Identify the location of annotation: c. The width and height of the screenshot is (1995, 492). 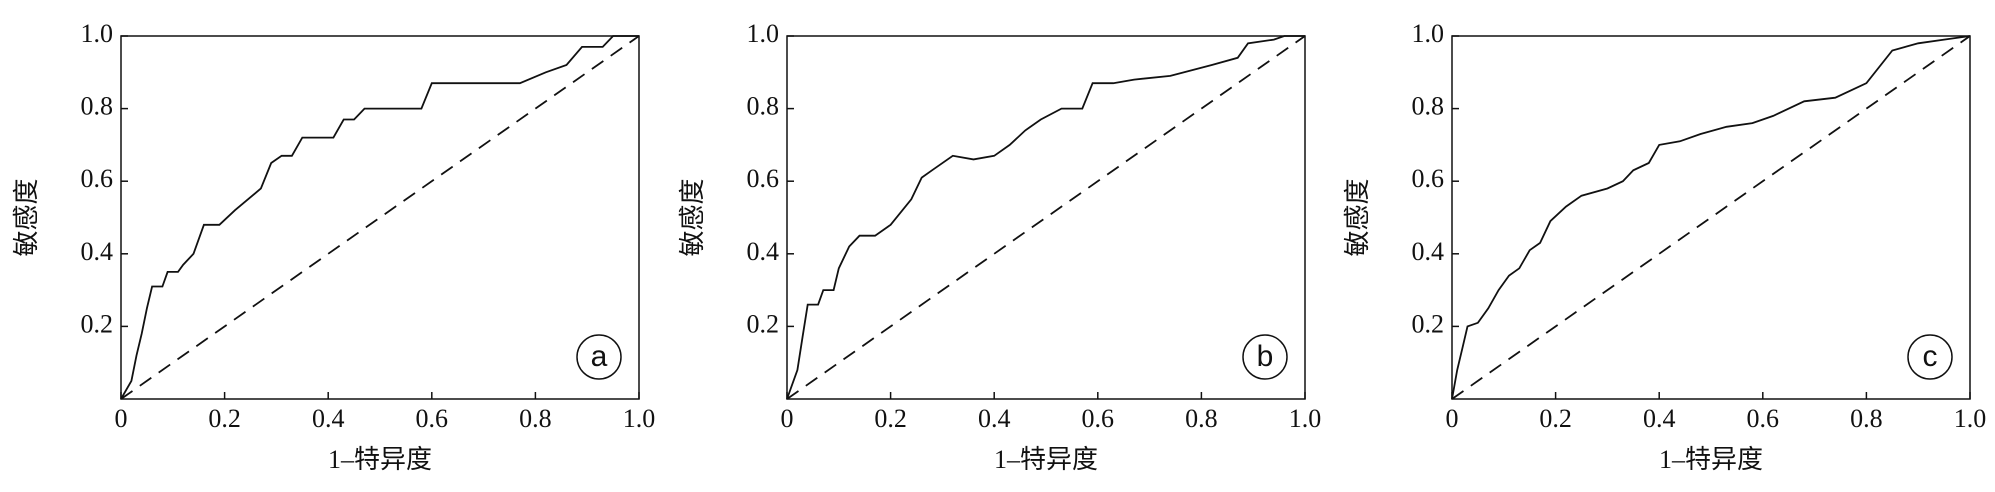
(1930, 356).